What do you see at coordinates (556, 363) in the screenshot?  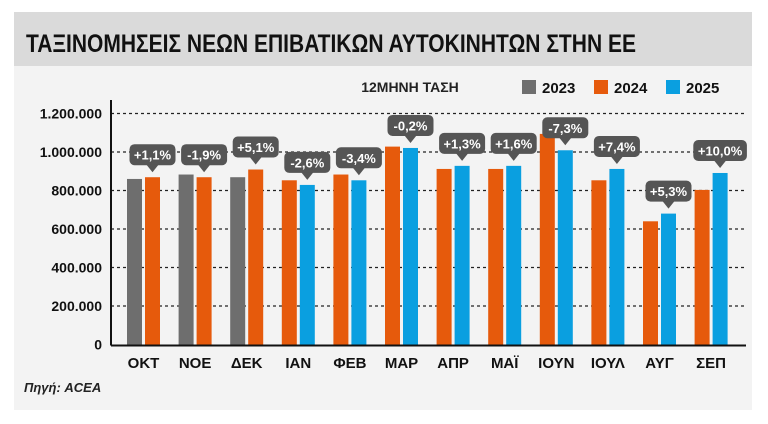 I see `x-tick-label: ΙΟΥΝ` at bounding box center [556, 363].